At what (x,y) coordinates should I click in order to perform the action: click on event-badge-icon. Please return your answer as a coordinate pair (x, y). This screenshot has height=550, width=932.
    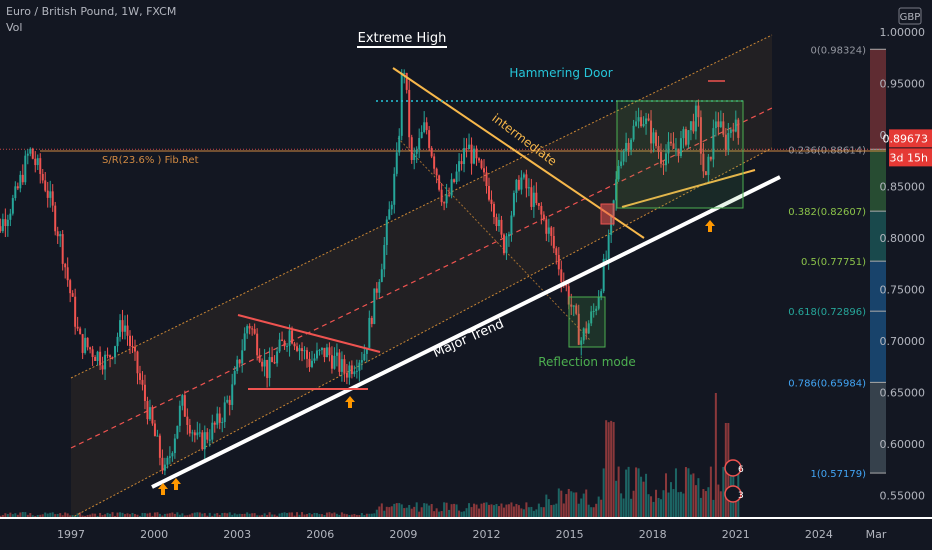
    Looking at the image, I should click on (733, 468).